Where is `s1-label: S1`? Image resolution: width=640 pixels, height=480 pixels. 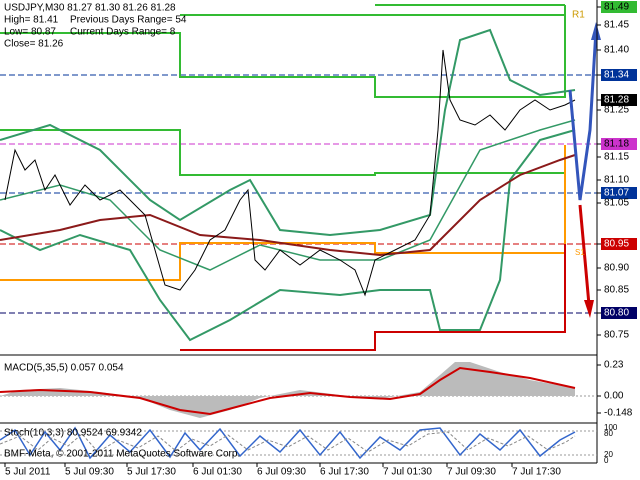 s1-label: S1 is located at coordinates (580, 252).